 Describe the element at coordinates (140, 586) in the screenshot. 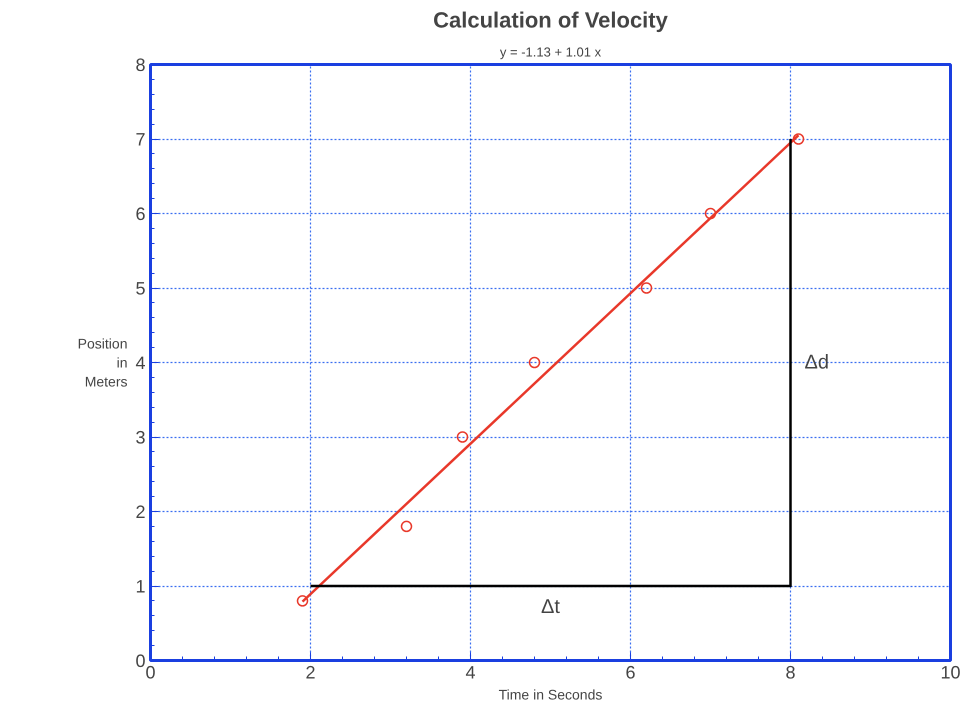

I see `y-tick-label: 1` at that location.